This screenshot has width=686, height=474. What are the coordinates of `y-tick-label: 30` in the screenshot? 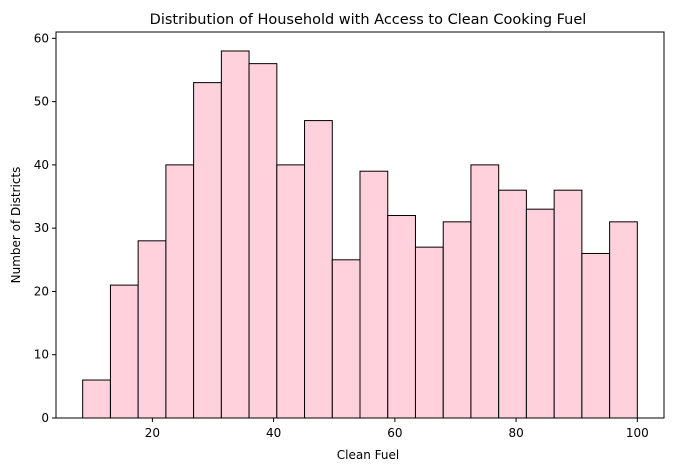 It's located at (41, 228).